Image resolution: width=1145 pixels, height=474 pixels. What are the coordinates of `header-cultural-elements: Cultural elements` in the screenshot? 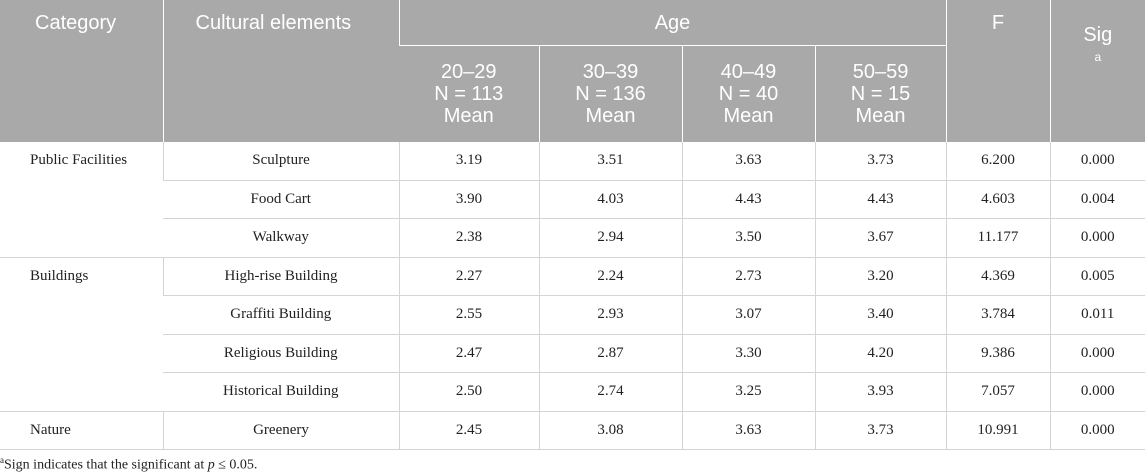 It's located at (280, 71).